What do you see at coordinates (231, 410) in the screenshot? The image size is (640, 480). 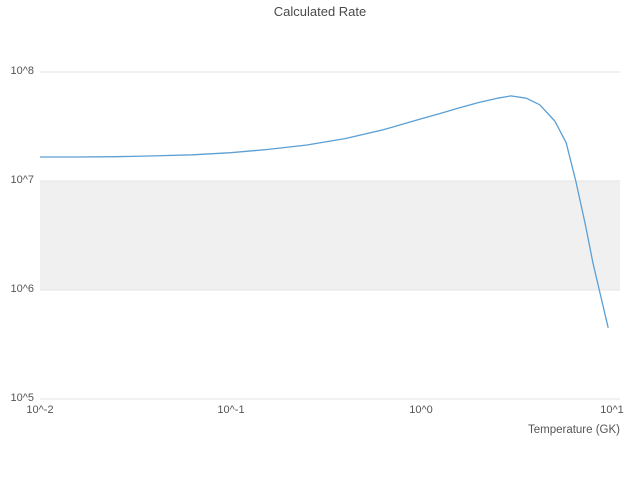 I see `x-tick-label: 10^-1` at bounding box center [231, 410].